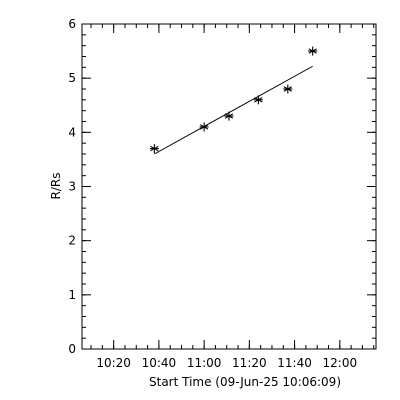  I want to click on x-tick-label: 11:00, so click(204, 363).